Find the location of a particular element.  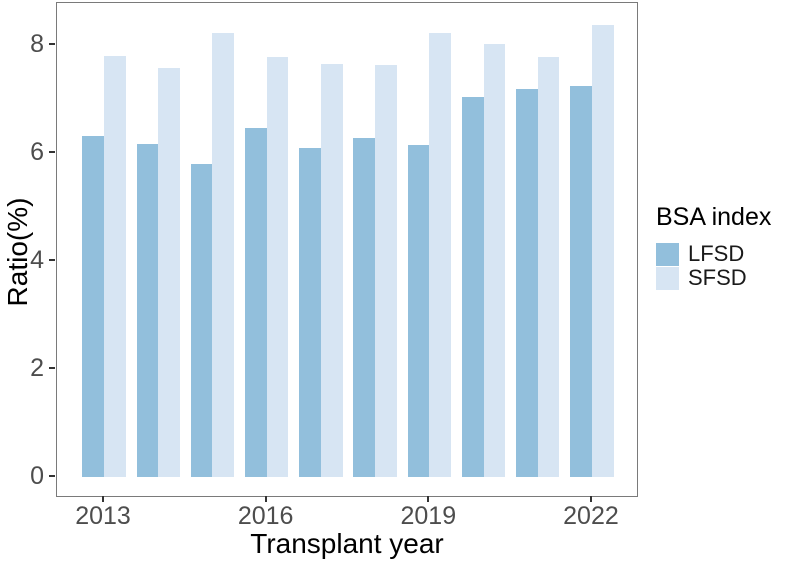

x-axis-title: Transplant year is located at coordinates (347, 543).